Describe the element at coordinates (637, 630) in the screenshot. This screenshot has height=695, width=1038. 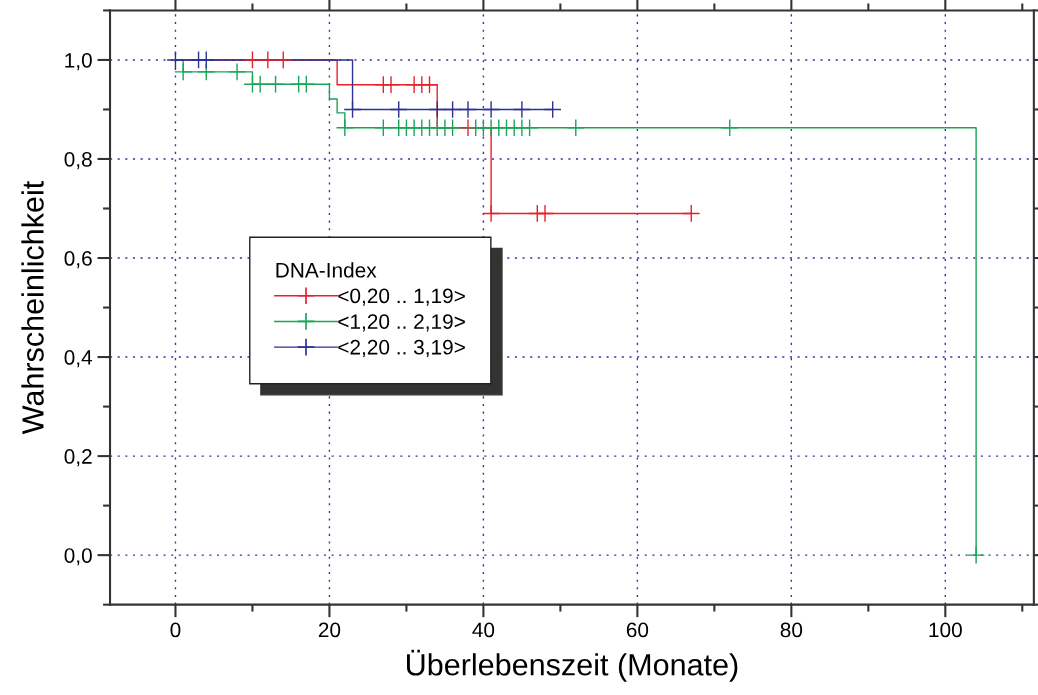
I see `x-tick-label: 60` at that location.